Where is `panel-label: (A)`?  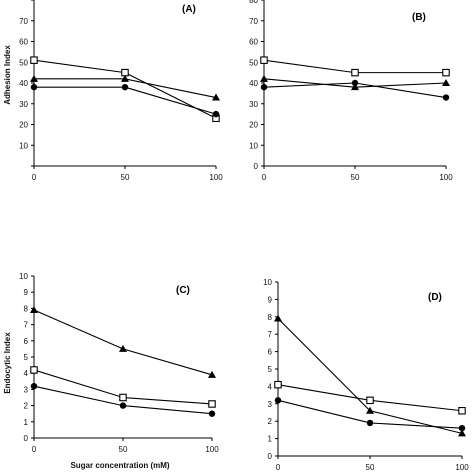 panel-label: (A) is located at coordinates (189, 9).